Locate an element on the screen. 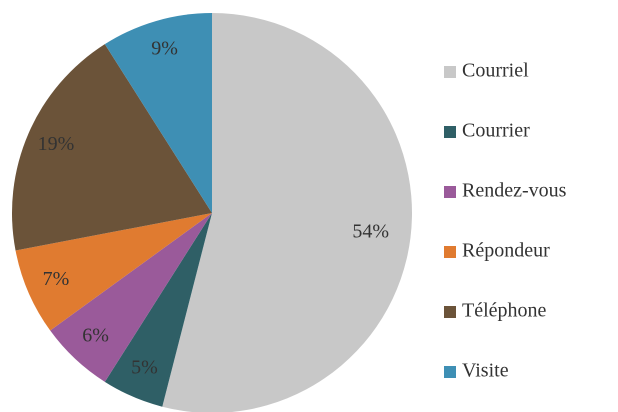 This screenshot has width=618, height=412. slice-label: 7% is located at coordinates (56, 279).